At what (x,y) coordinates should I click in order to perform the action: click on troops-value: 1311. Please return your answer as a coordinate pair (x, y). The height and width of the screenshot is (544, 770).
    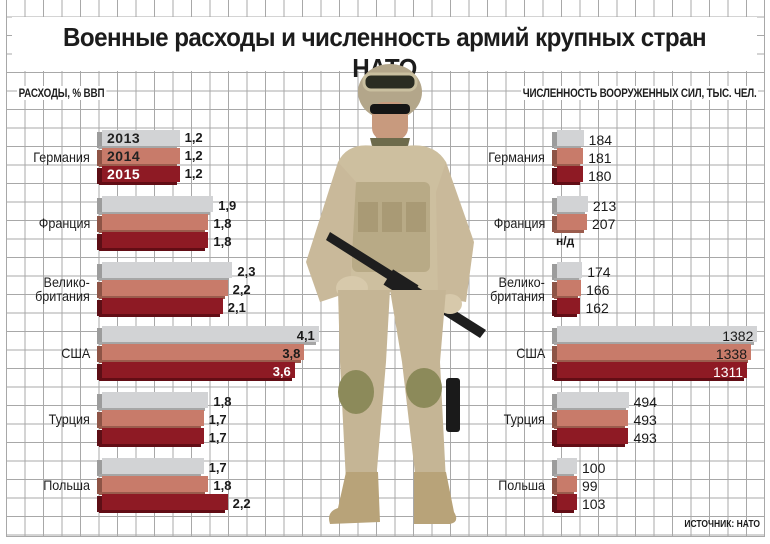
    Looking at the image, I should click on (728, 372).